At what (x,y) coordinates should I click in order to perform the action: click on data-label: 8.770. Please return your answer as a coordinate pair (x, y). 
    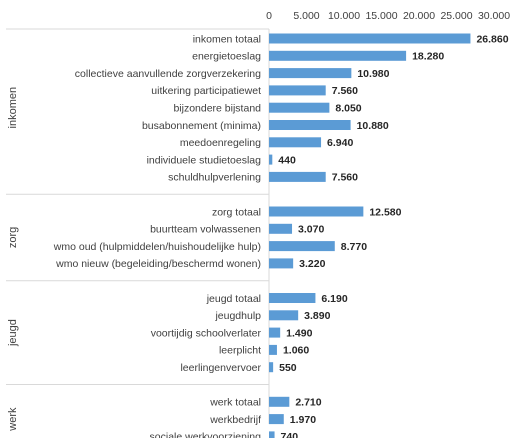
    Looking at the image, I should click on (354, 247).